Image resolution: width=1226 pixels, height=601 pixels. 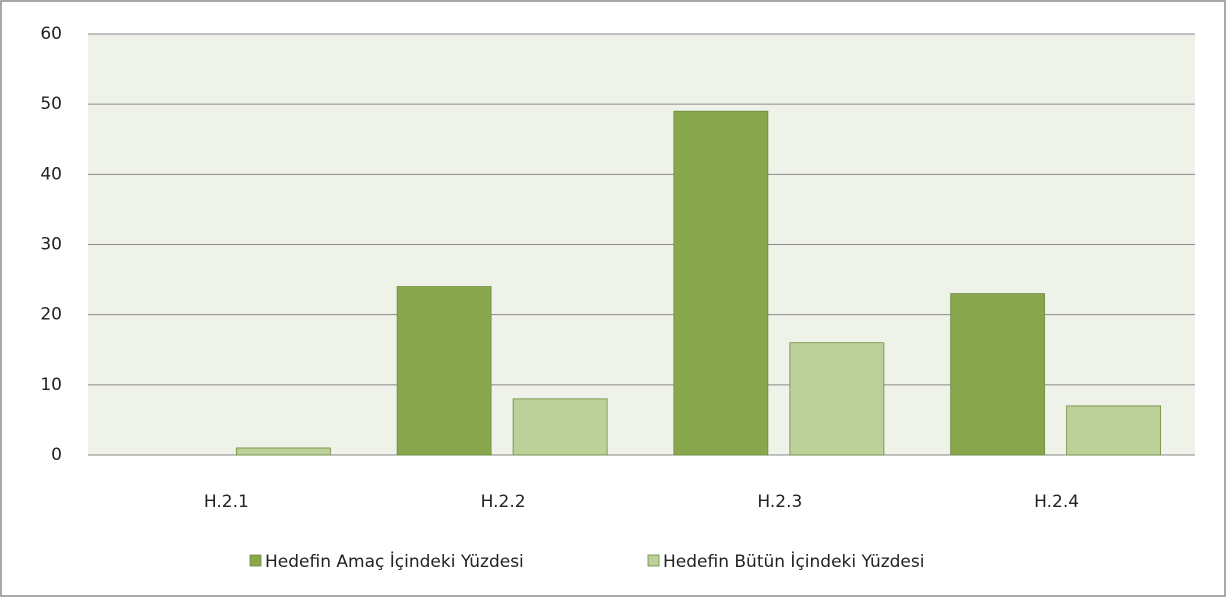 What do you see at coordinates (793, 561) in the screenshot?
I see `legend-label: Hedefin Bütün İçindeki Yüzdesi` at bounding box center [793, 561].